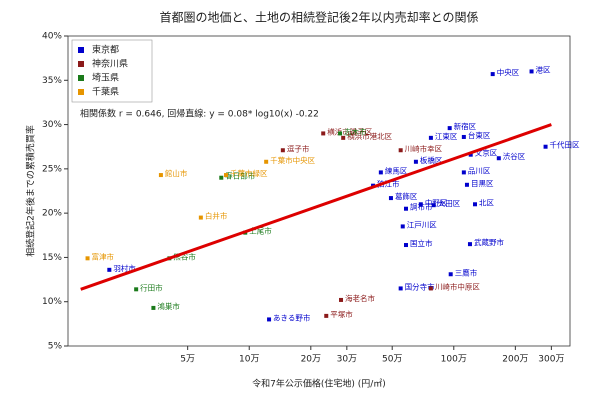 The height and width of the screenshot is (401, 600). Describe the element at coordinates (184, 256) in the screenshot. I see `point-label: 熊谷市` at that location.